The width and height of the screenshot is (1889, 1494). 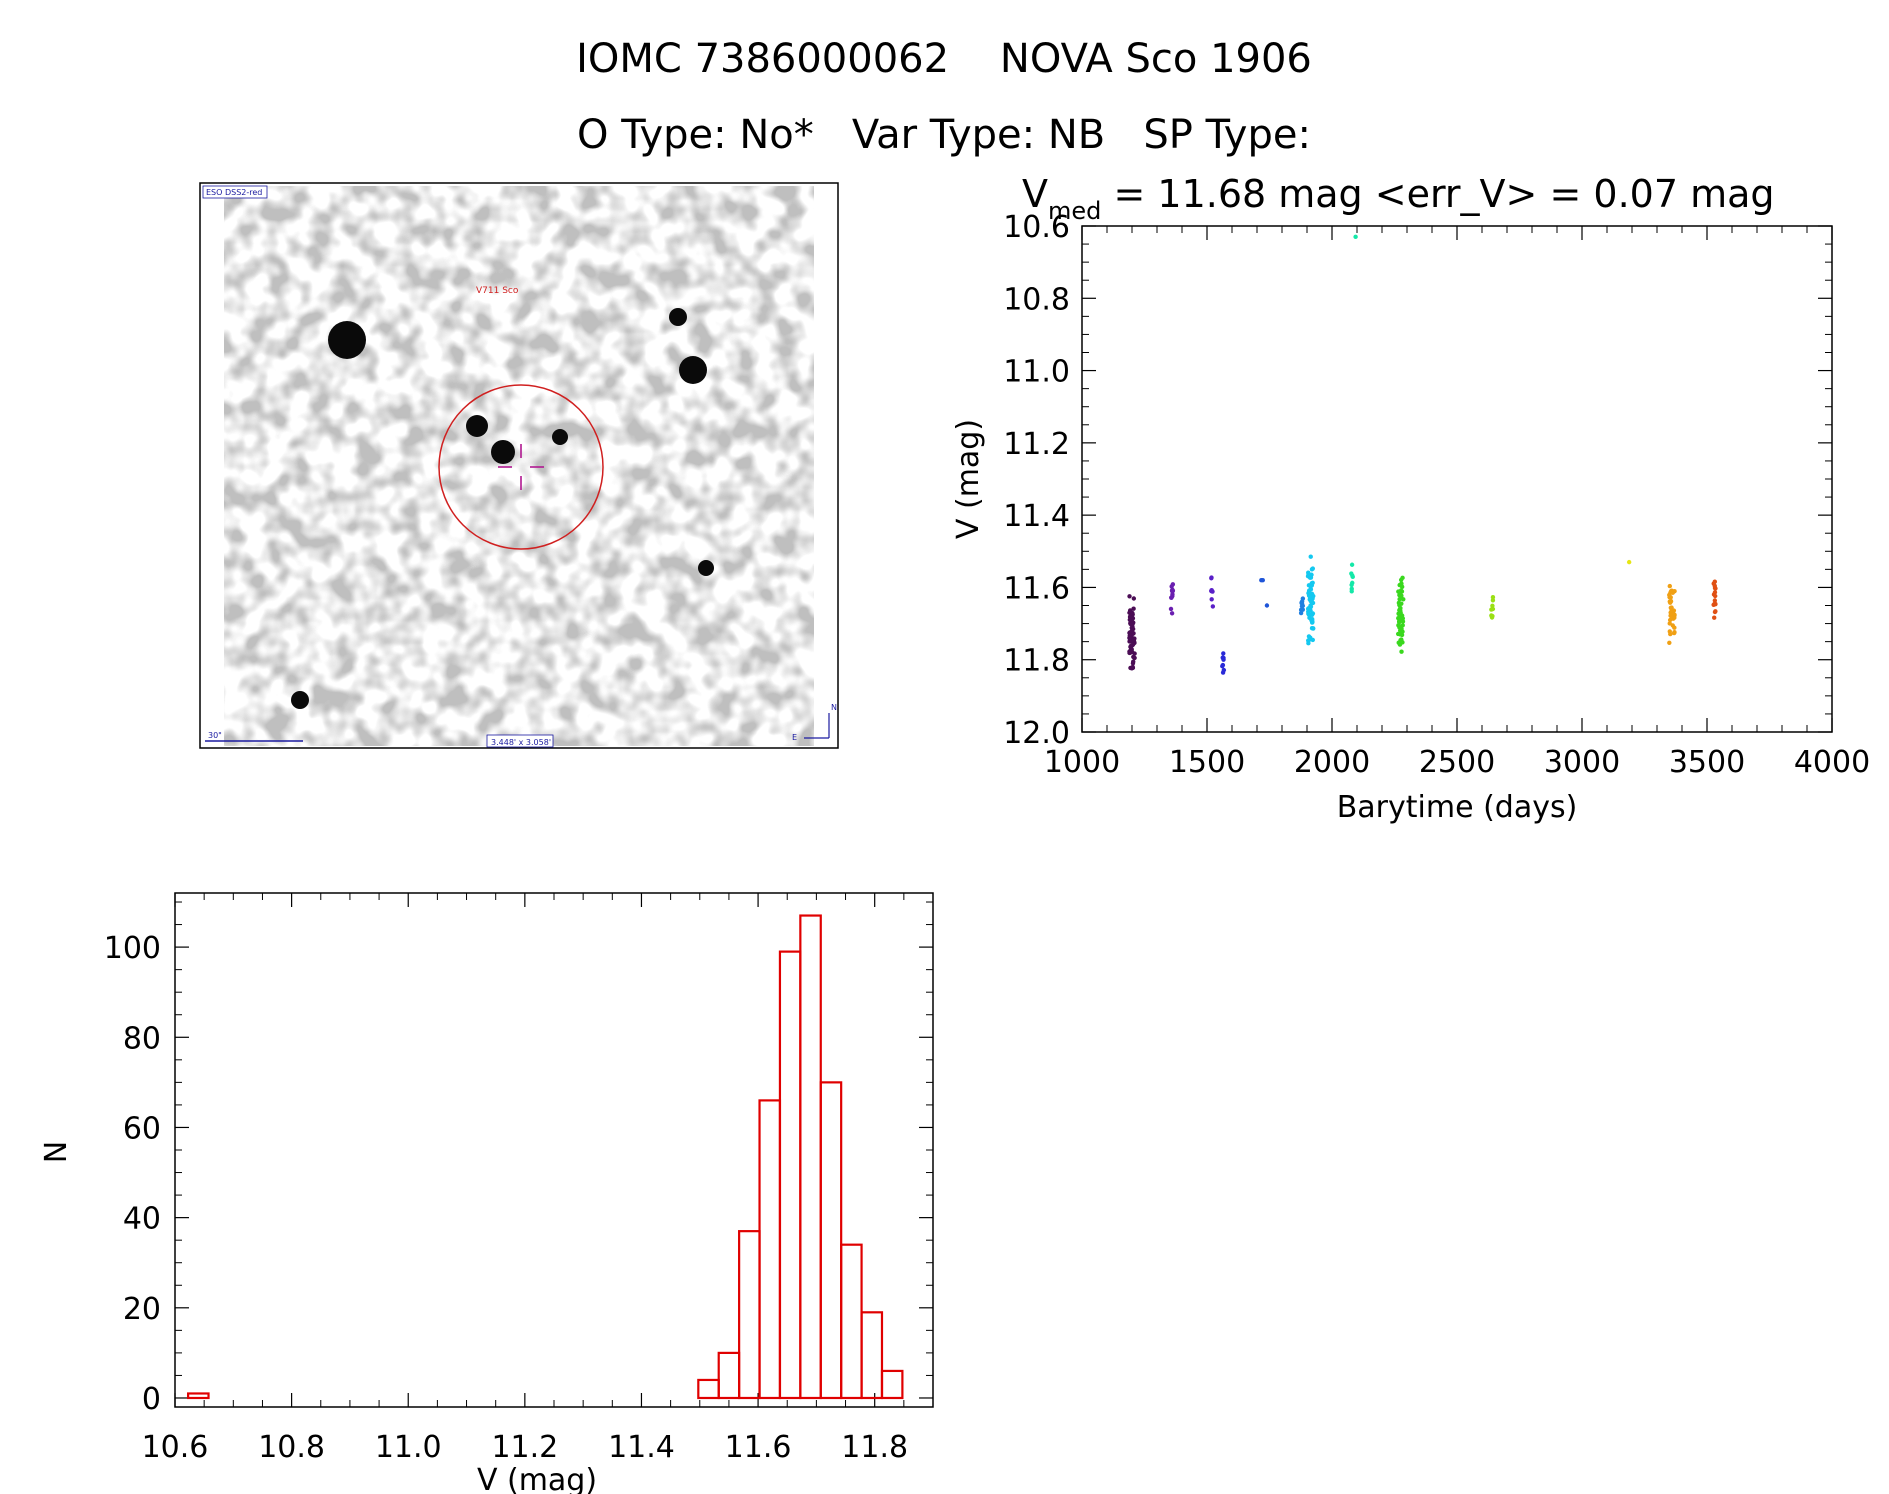 What do you see at coordinates (944, 135) in the screenshot?
I see `page-subtitle: O Type: No* Var Type: NB SP Type:` at bounding box center [944, 135].